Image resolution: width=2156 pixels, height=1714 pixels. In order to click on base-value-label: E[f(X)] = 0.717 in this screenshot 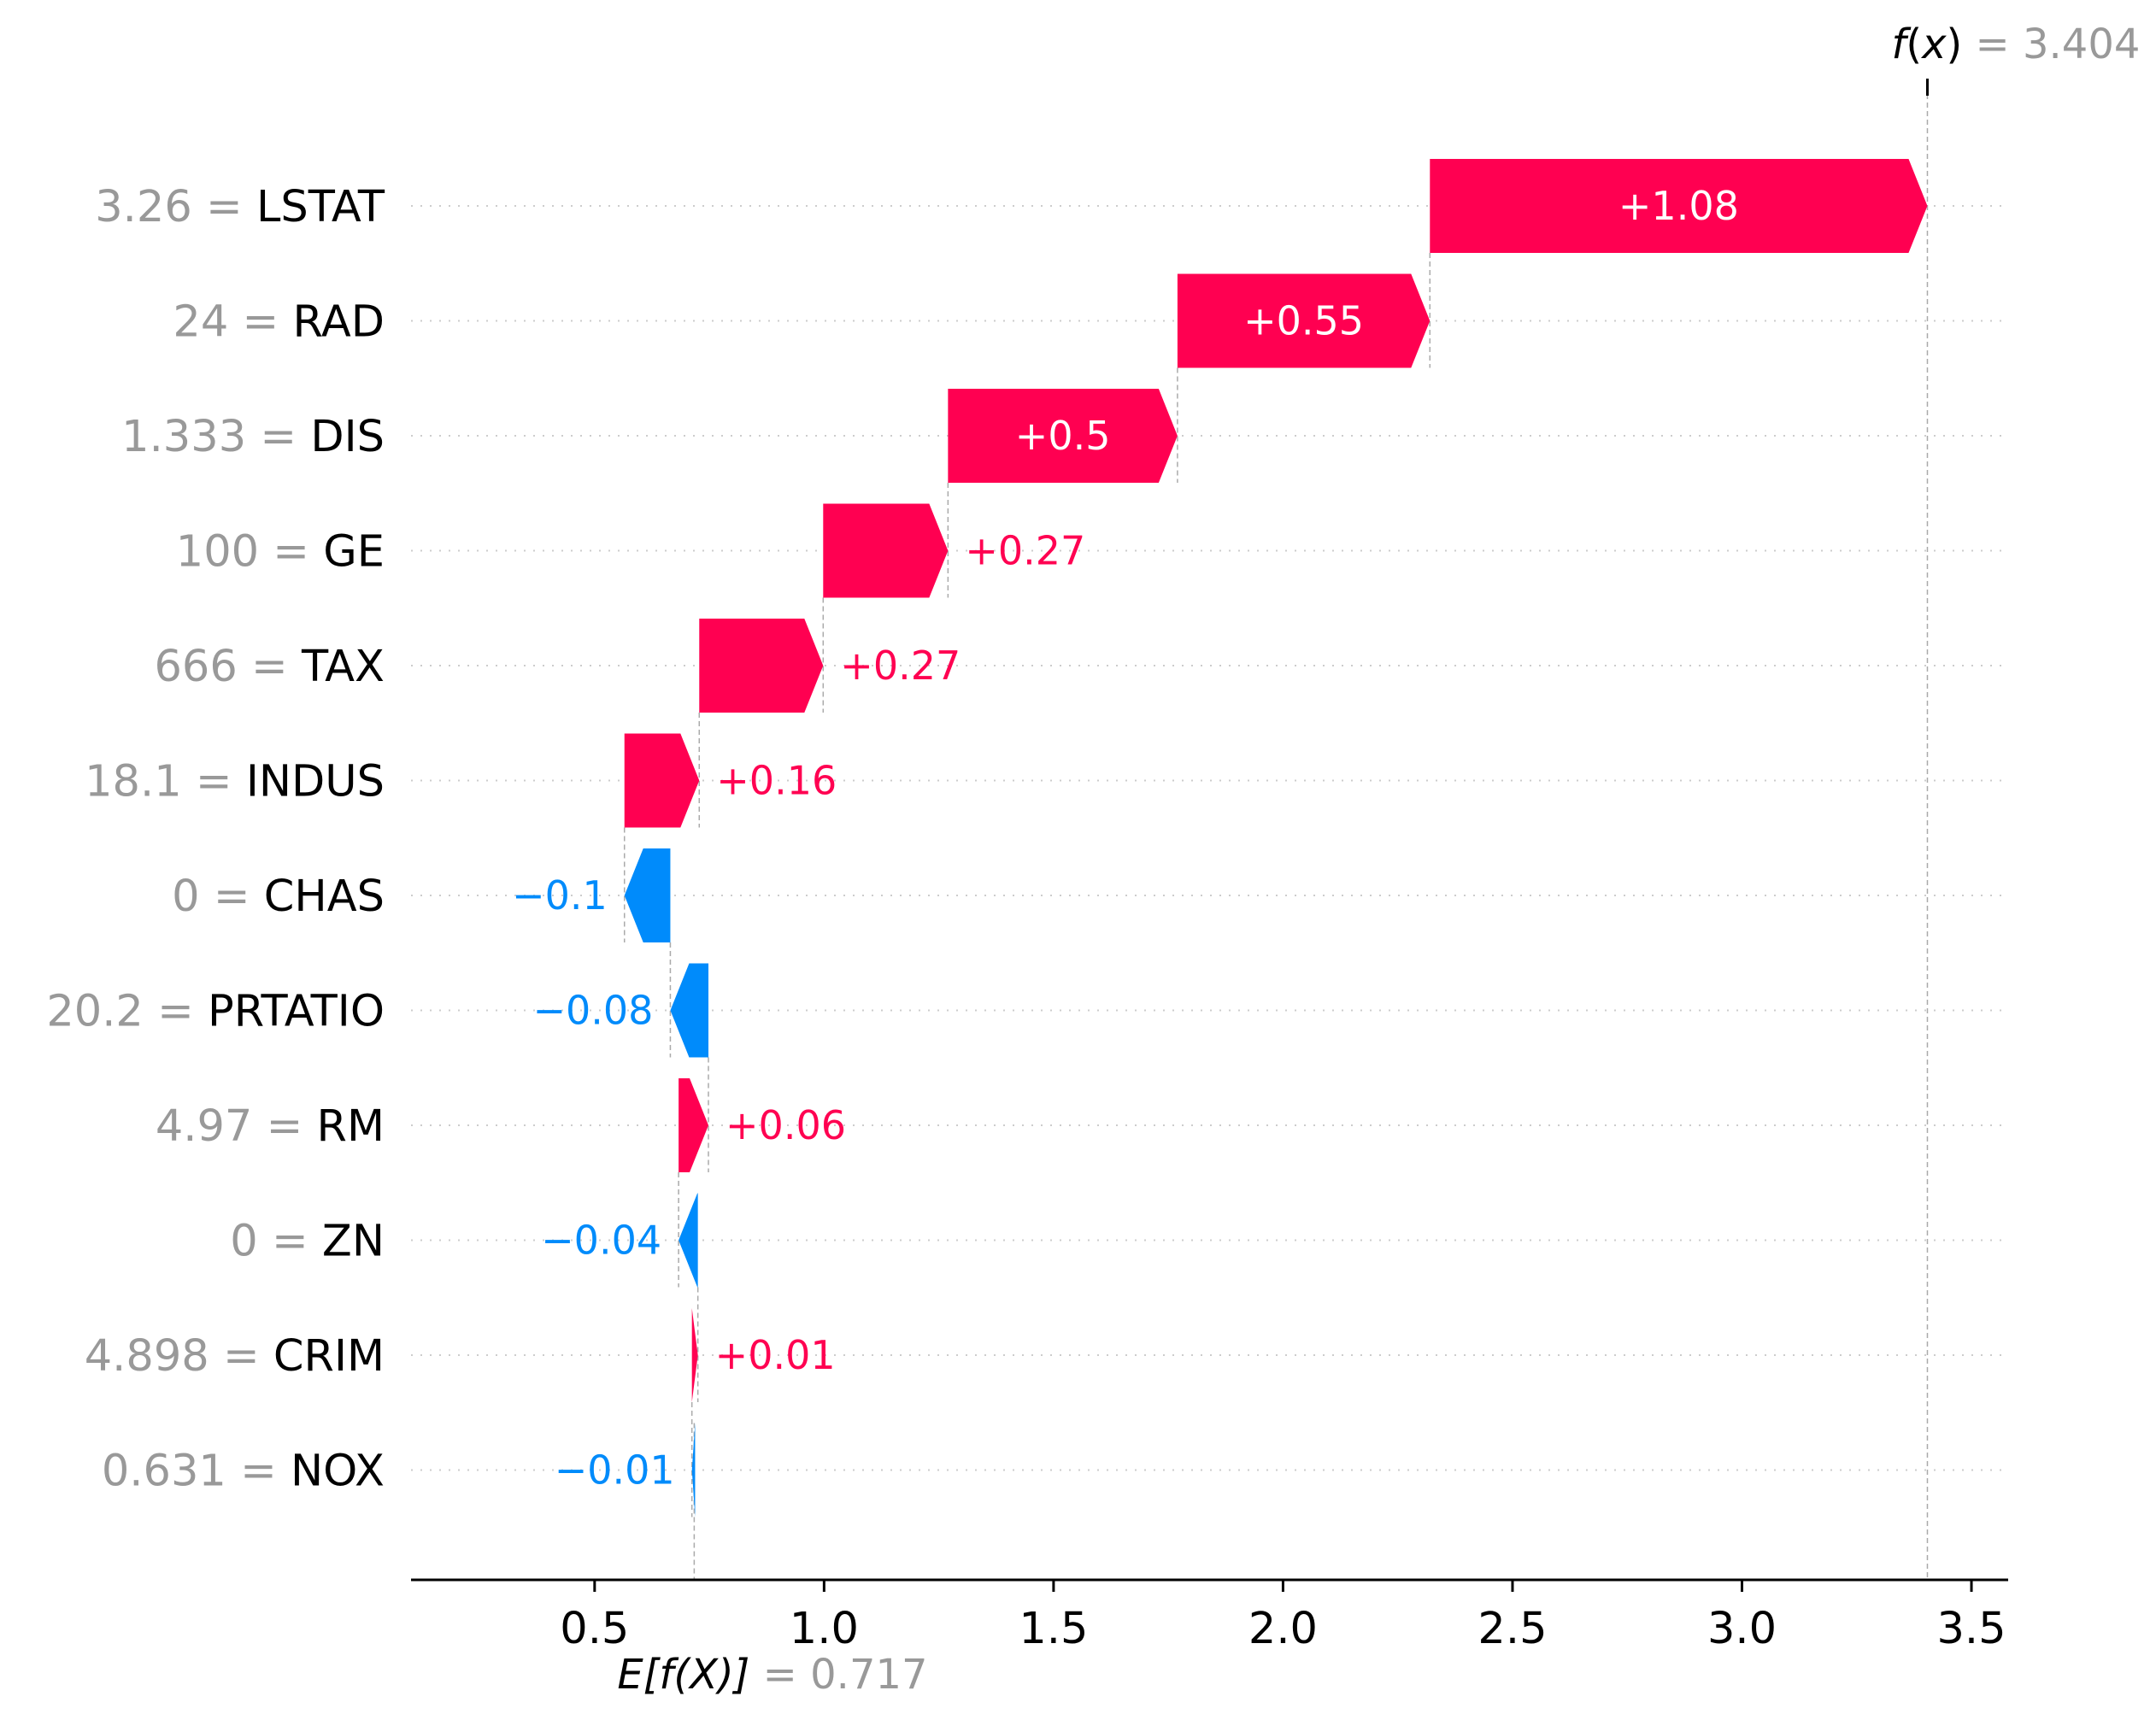, I will do `click(772, 1675)`.